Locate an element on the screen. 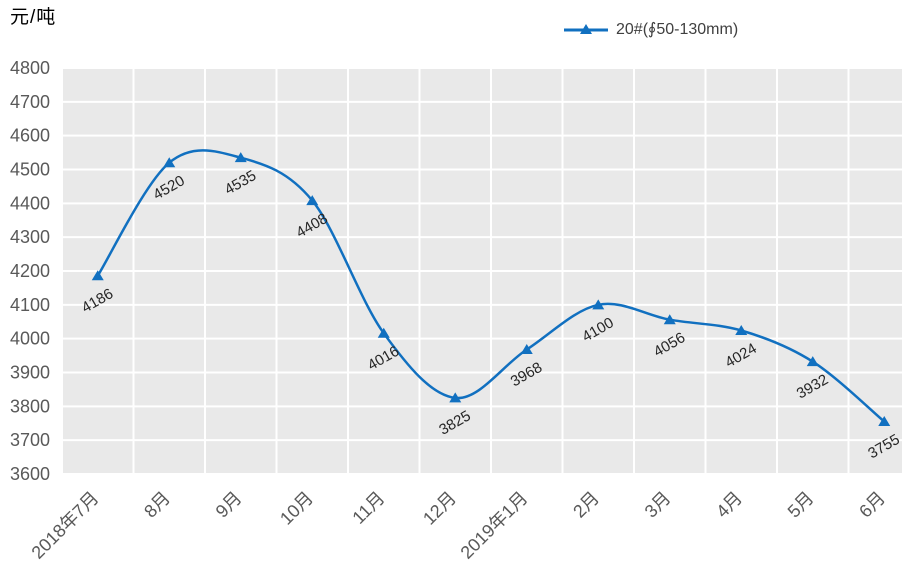 Image resolution: width=902 pixels, height=567 pixels. x-tick-label: 9月 is located at coordinates (229, 505).